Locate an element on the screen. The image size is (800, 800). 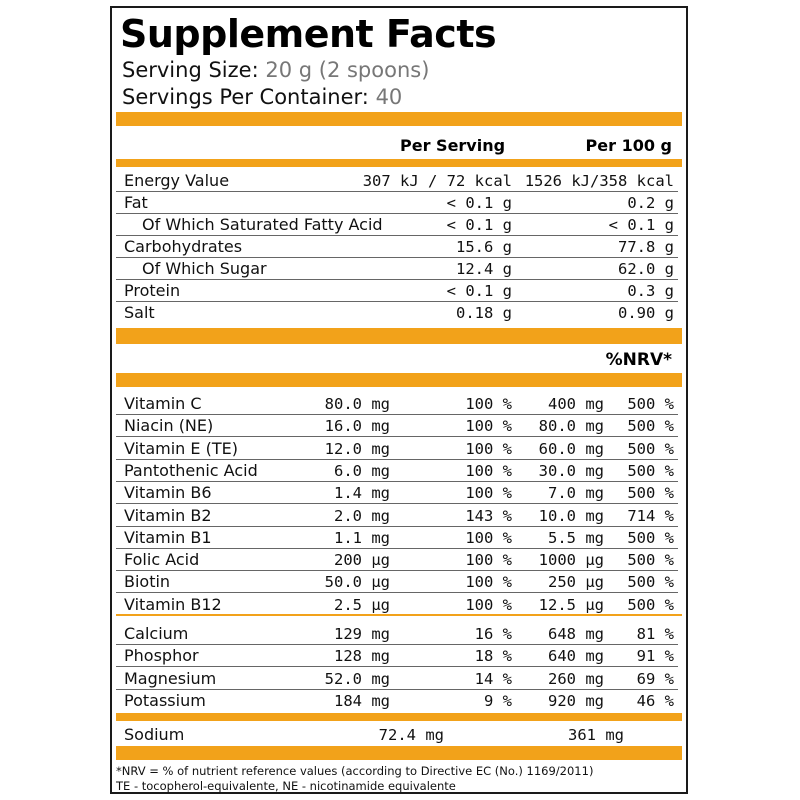
table-row: Vitamin B2 2.0 mg 143 % 10.0 mg 714 % is located at coordinates (397, 514).